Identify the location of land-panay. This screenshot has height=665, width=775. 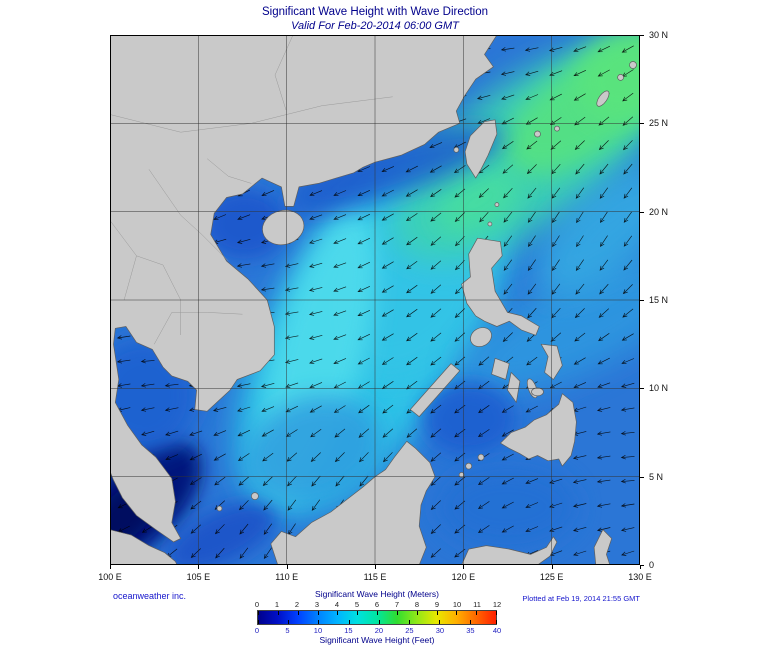
(500, 368).